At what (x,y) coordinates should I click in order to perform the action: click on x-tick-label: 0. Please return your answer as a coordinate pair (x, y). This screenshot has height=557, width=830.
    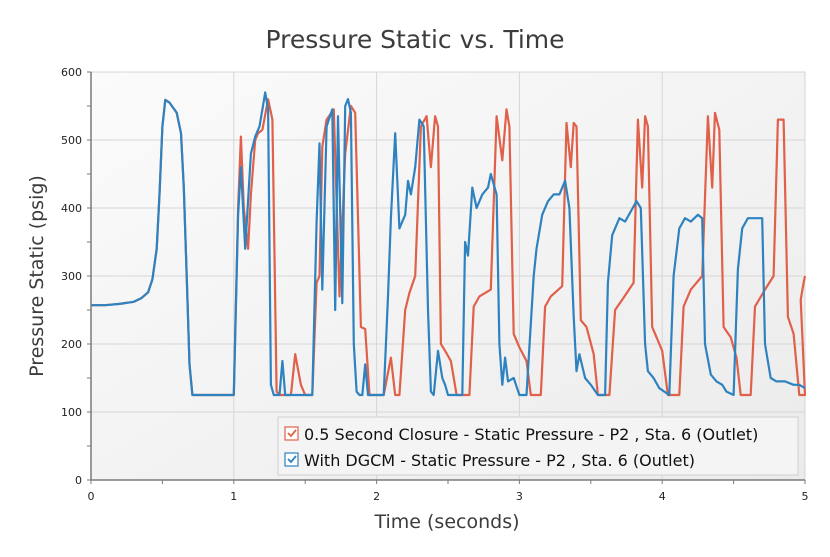
    Looking at the image, I should click on (91, 496).